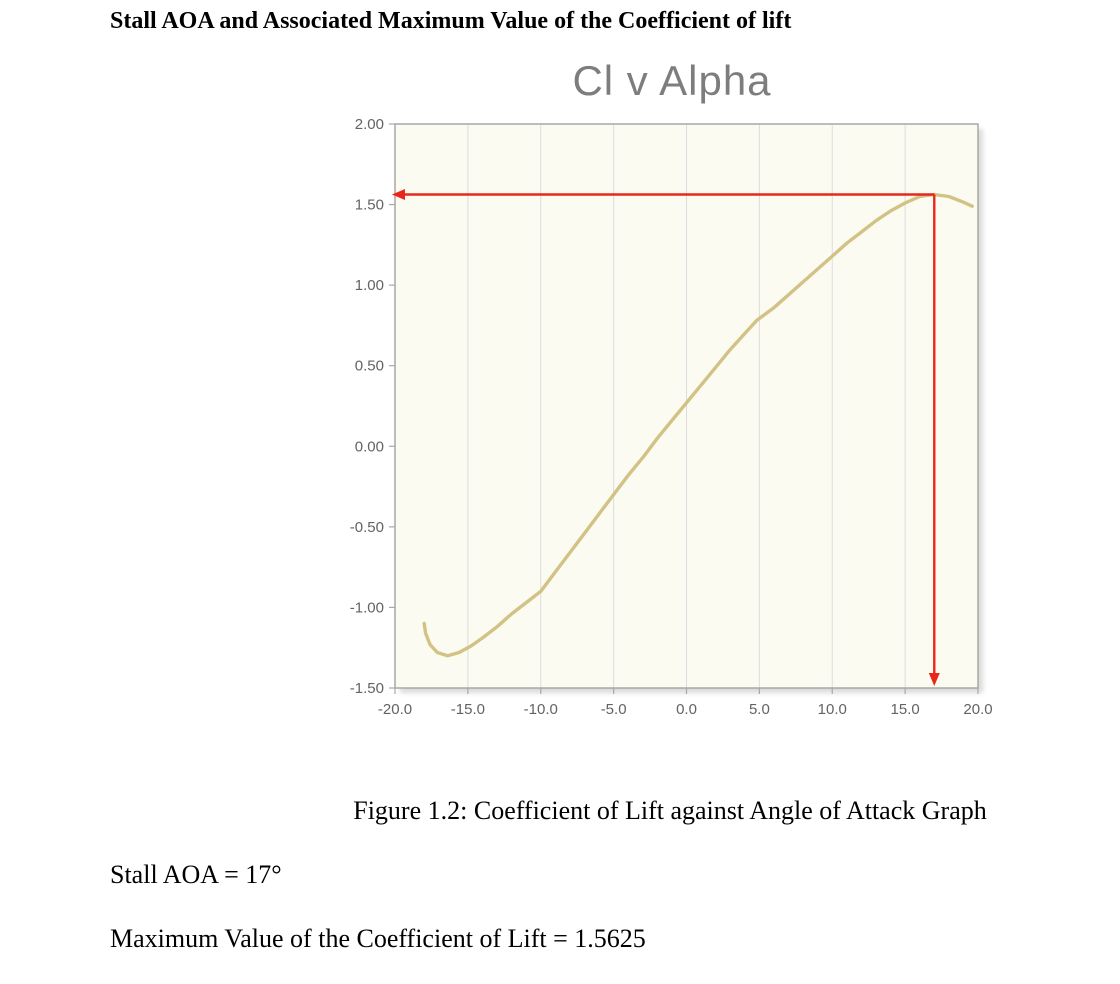 Image resolution: width=1120 pixels, height=984 pixels. I want to click on x-tick-label: 0.0, so click(686, 709).